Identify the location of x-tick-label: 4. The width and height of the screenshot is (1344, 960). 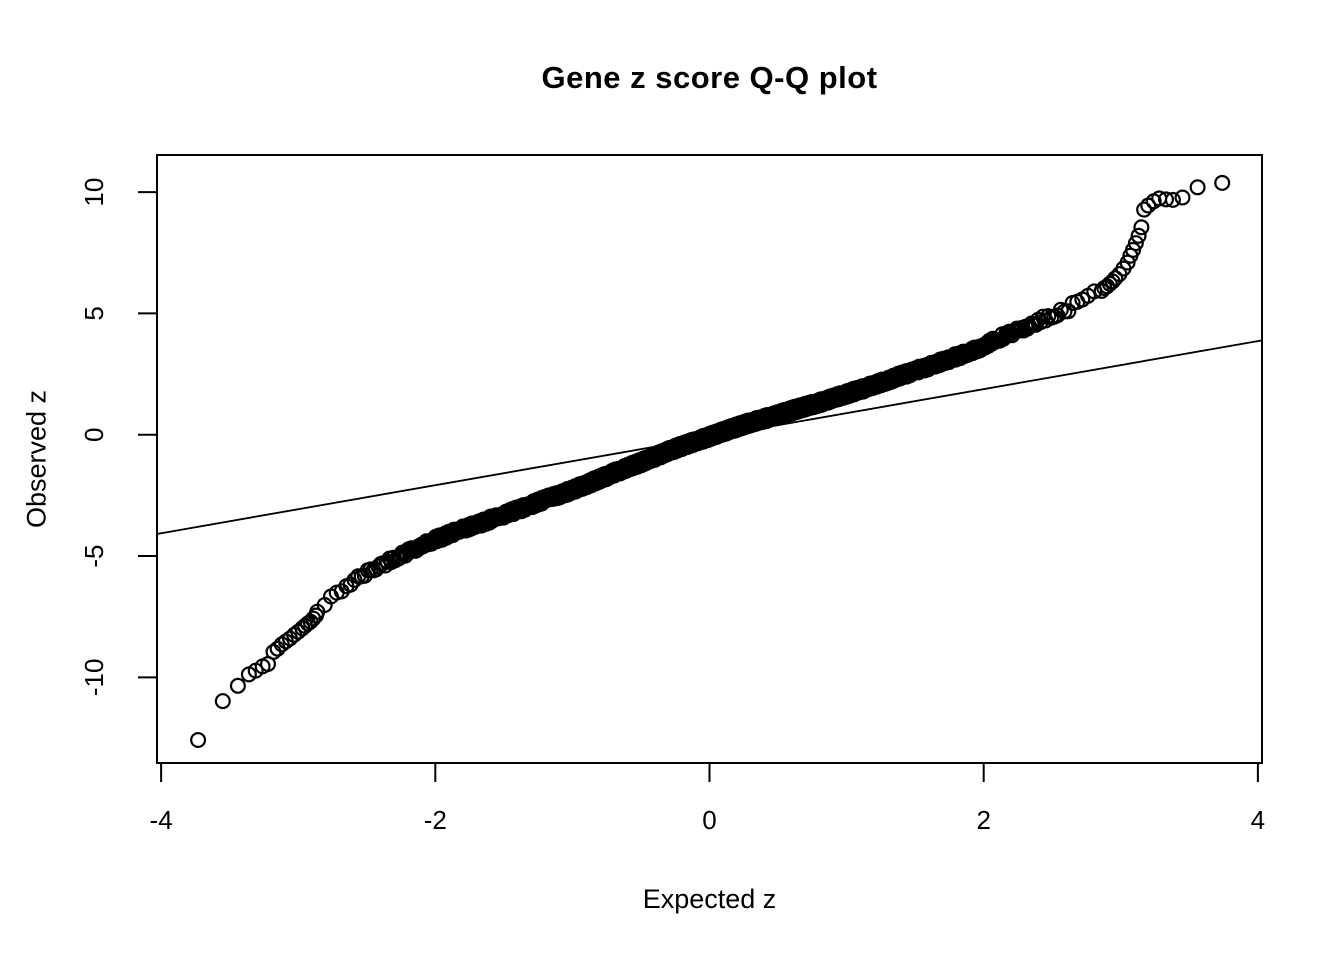
(1258, 820).